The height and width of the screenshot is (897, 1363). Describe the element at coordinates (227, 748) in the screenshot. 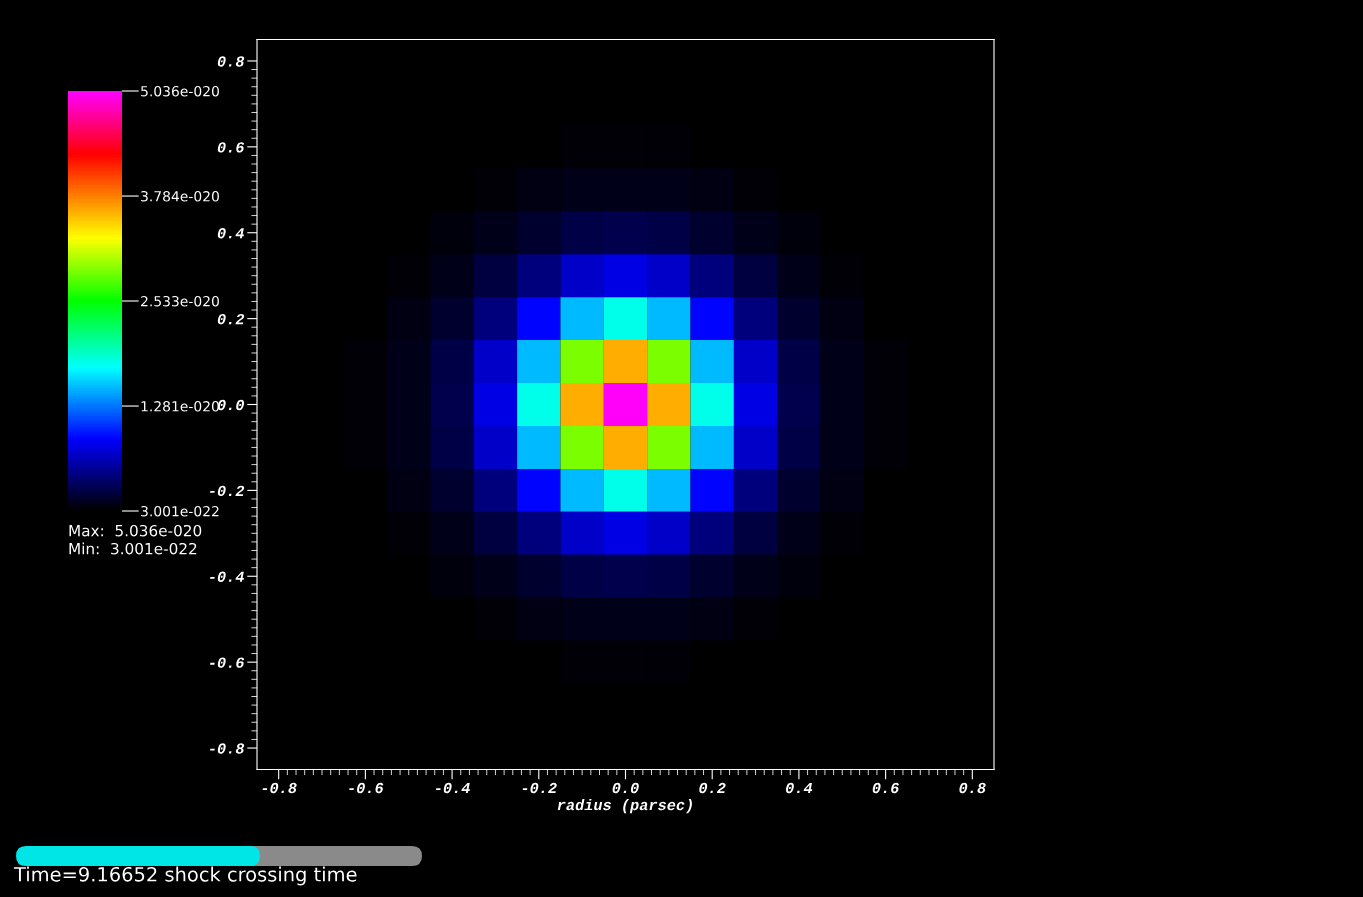

I see `y-tick-label: -0.8` at that location.